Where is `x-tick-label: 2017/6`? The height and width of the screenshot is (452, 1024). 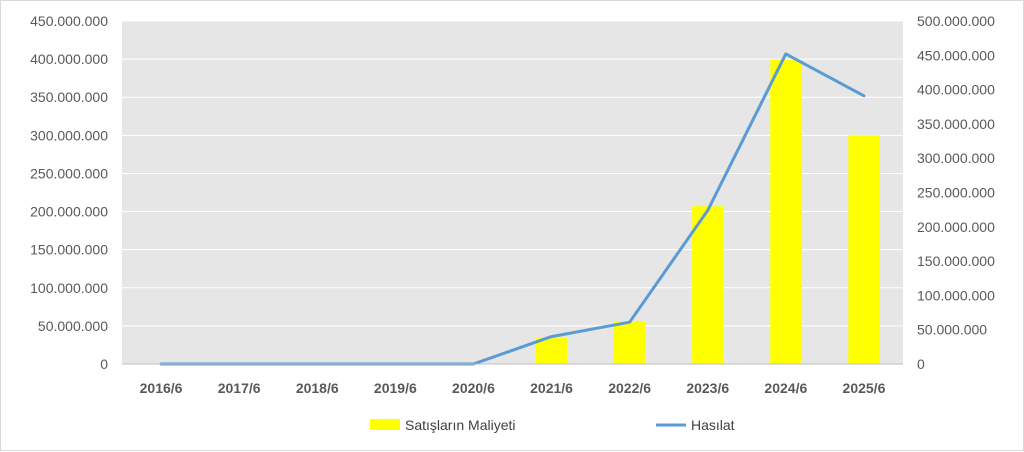 x-tick-label: 2017/6 is located at coordinates (239, 388).